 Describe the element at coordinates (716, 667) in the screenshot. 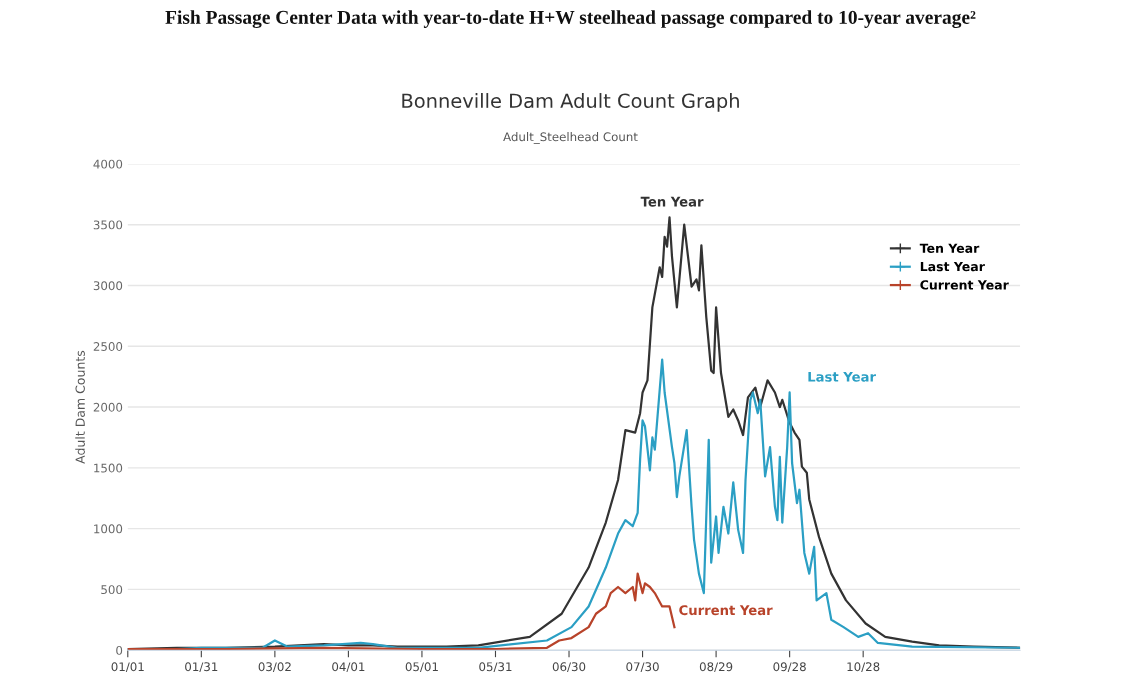

I see `x-tick-label: 08/29` at that location.